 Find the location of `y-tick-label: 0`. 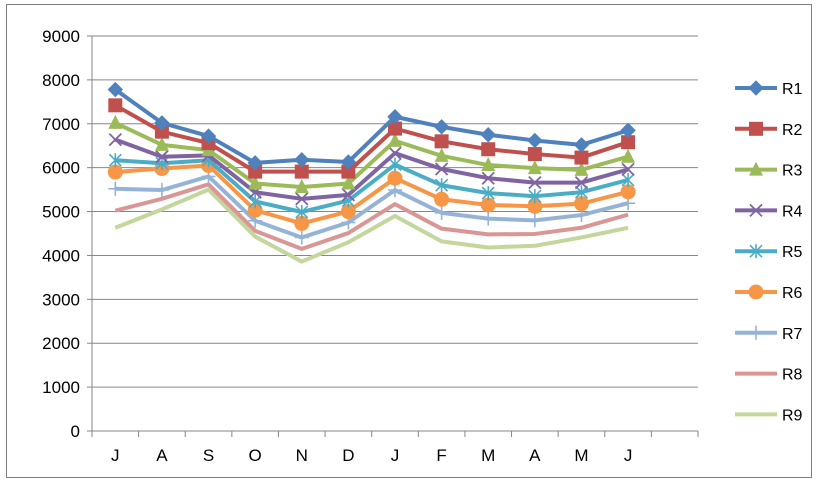

y-tick-label: 0 is located at coordinates (75, 431).